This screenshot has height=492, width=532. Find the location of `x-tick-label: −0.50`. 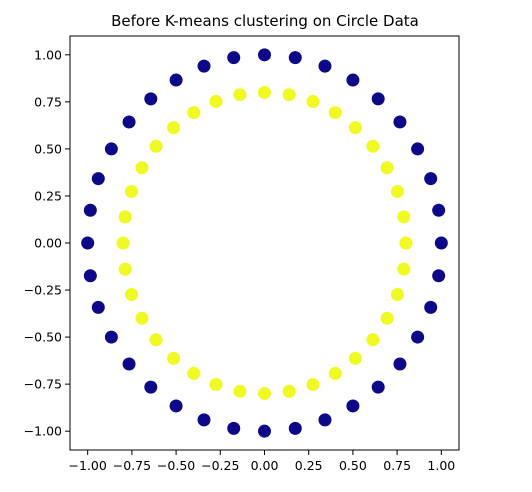

x-tick-label: −0.50 is located at coordinates (176, 465).